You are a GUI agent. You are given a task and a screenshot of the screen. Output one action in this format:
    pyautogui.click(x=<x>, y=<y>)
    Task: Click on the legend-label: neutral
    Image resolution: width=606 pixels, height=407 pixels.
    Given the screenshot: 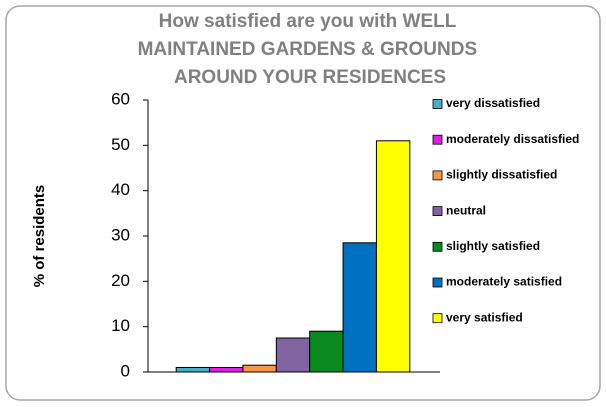 What is the action you would take?
    pyautogui.click(x=466, y=210)
    